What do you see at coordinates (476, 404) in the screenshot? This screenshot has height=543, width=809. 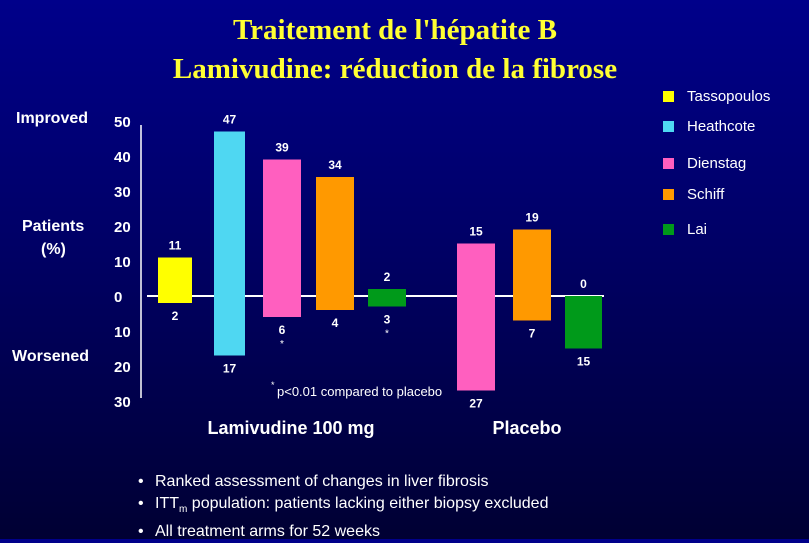 I see `worsened-value-label: 27` at bounding box center [476, 404].